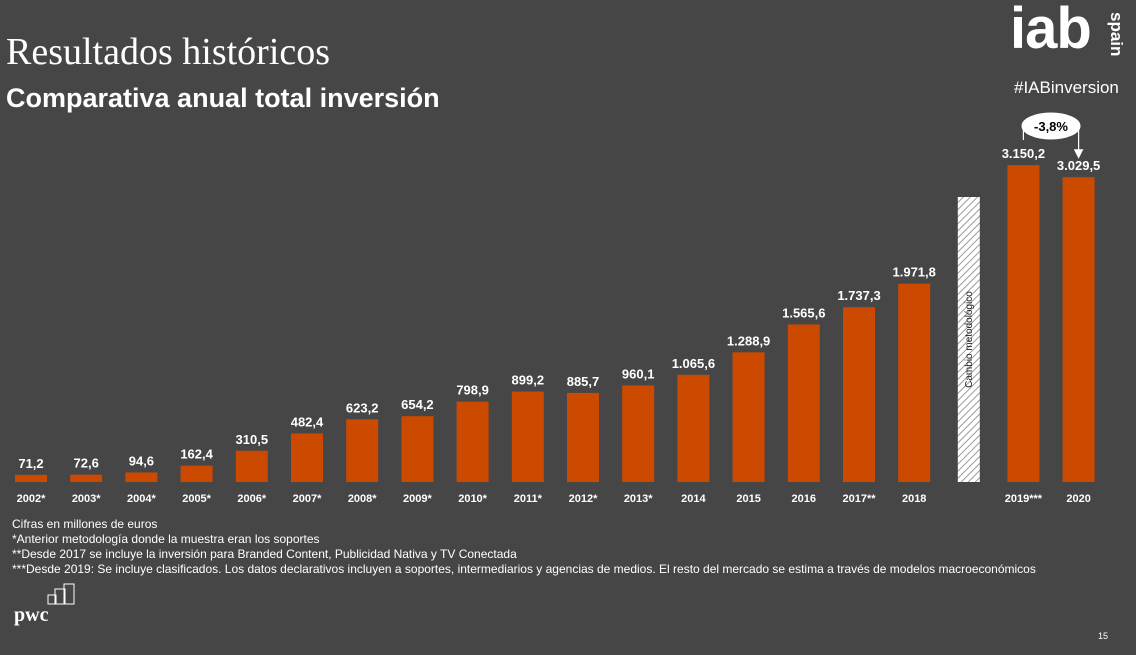 The image size is (1136, 655). I want to click on change-annotation-layer: -3,8%, so click(1052, 135).